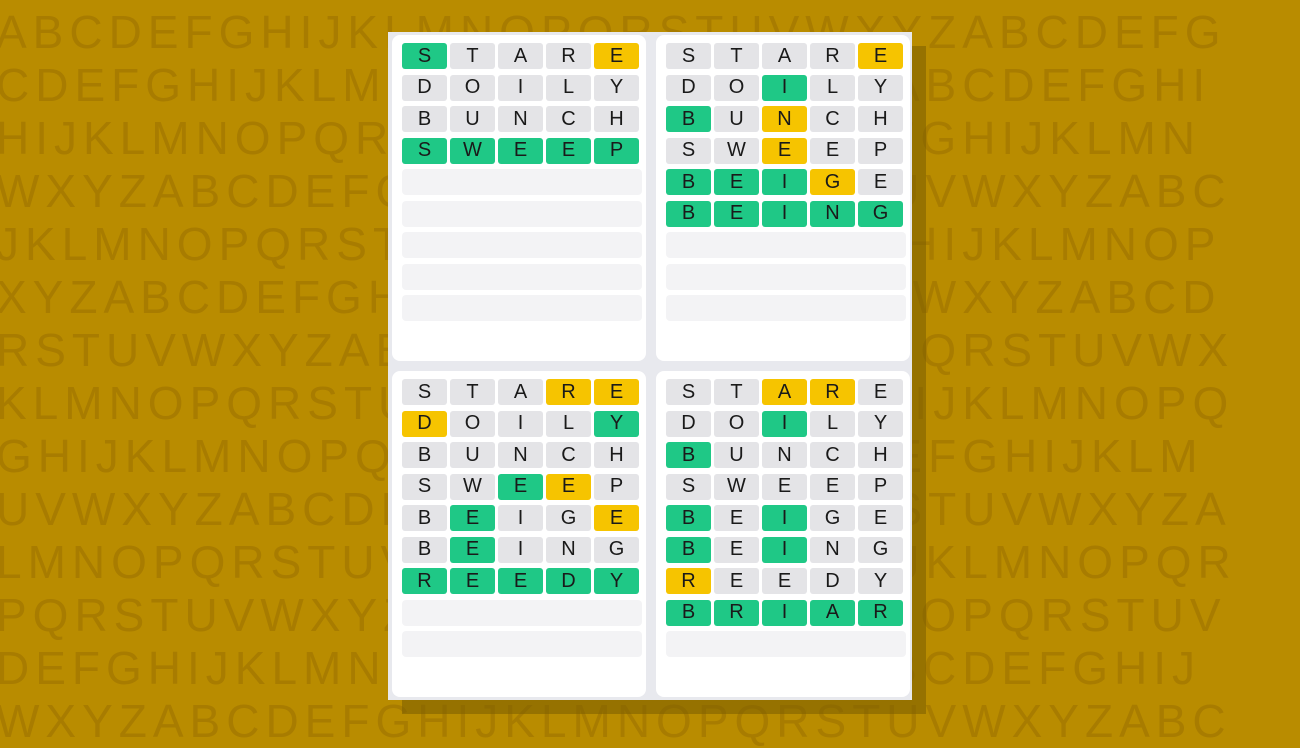 The height and width of the screenshot is (748, 1300). What do you see at coordinates (784, 119) in the screenshot?
I see `letter-tile-present: N` at bounding box center [784, 119].